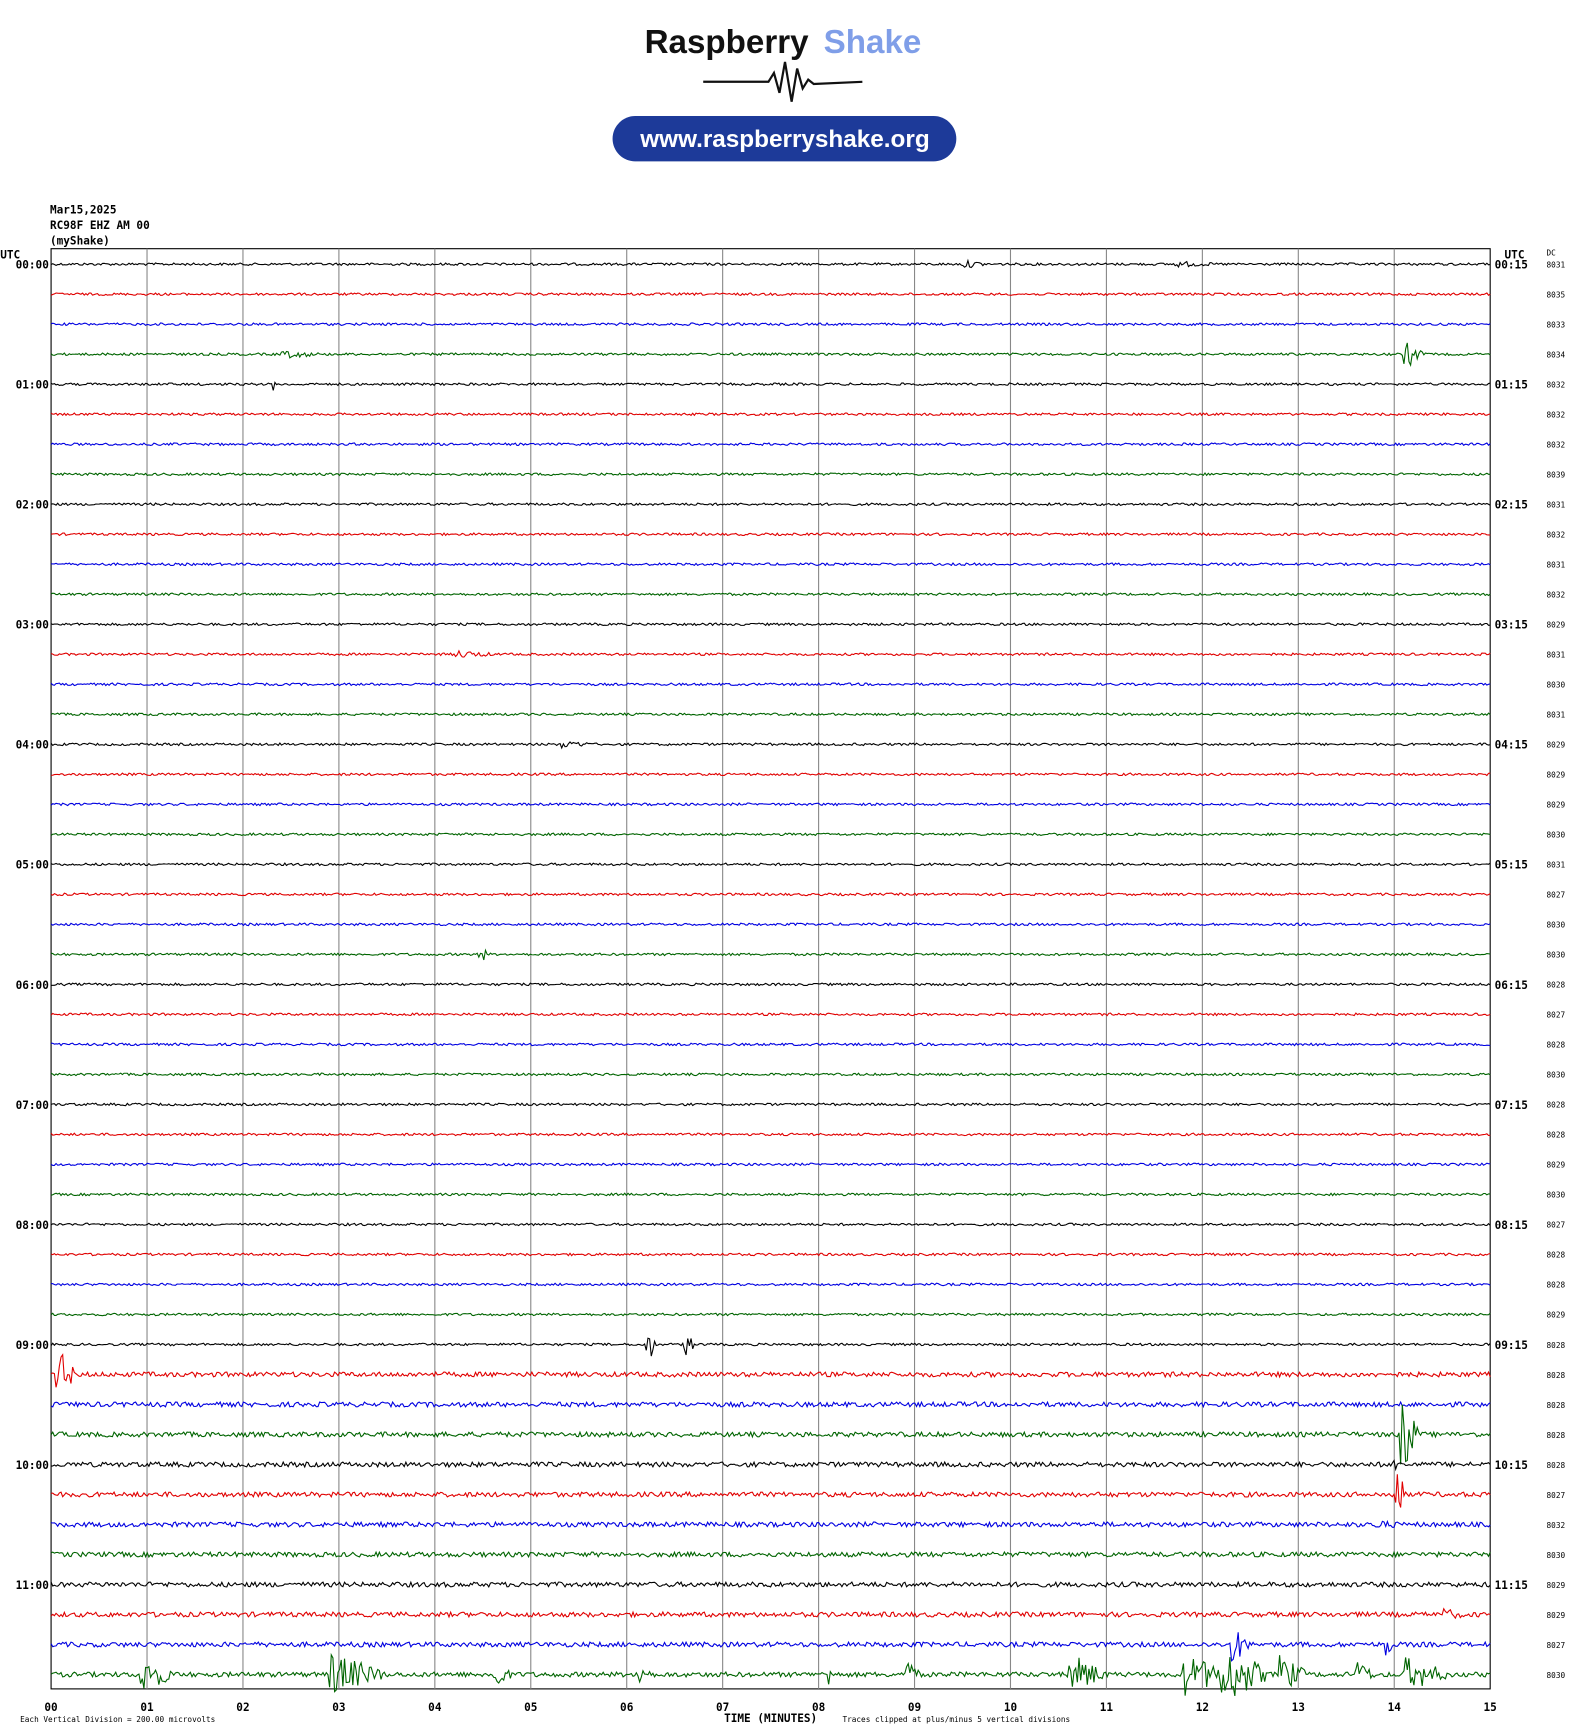 This screenshot has height=1732, width=1570. Describe the element at coordinates (1511, 745) in the screenshot. I see `right-time-label: 04:15` at that location.